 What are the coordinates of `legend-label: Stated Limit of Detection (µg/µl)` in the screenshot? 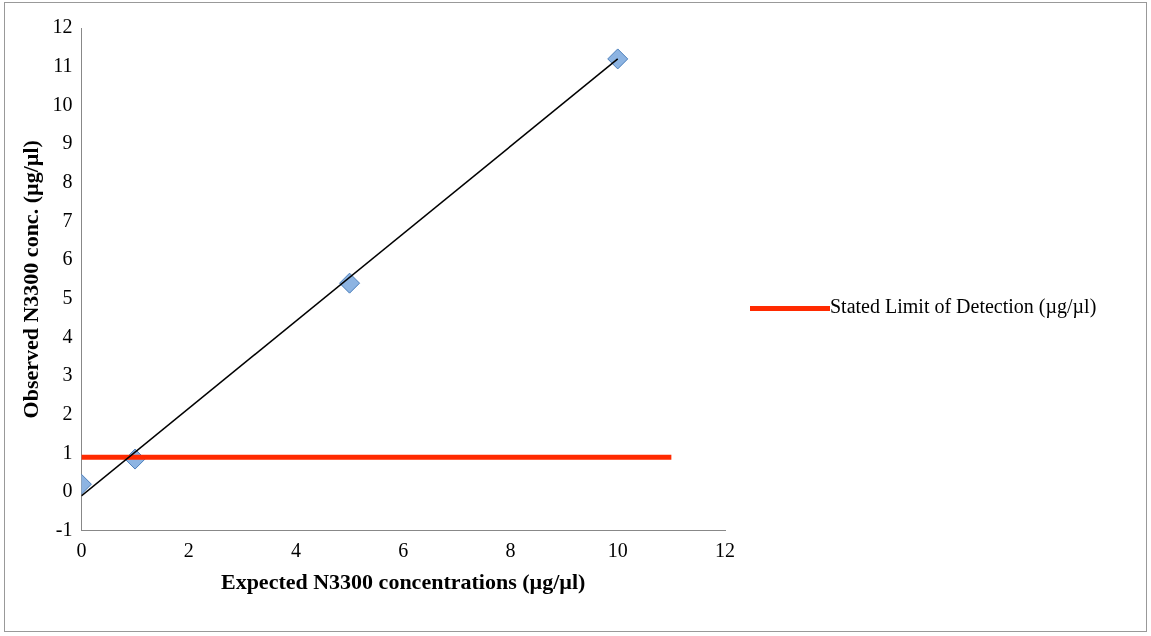 It's located at (963, 306).